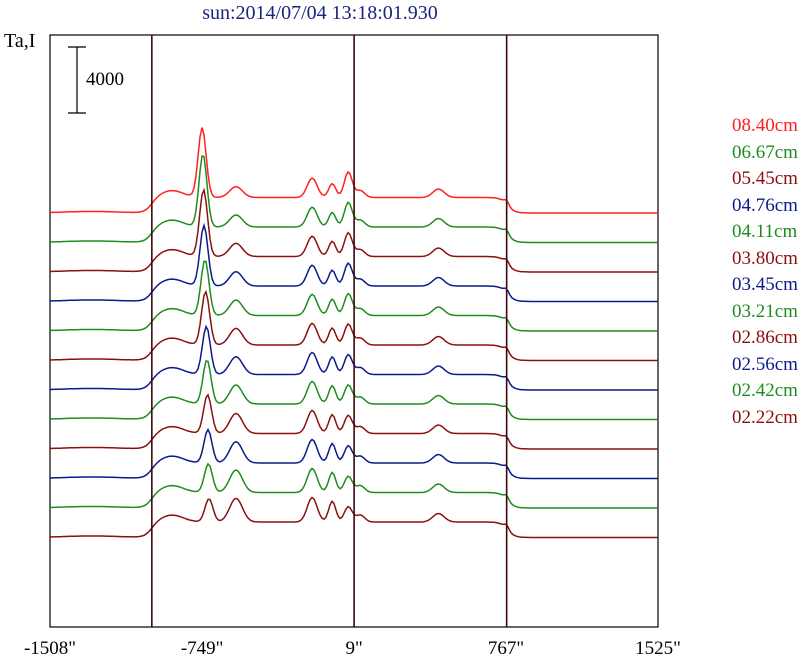 Image resolution: width=807 pixels, height=662 pixels. What do you see at coordinates (765, 205) in the screenshot?
I see `legend-item: 04.76cm` at bounding box center [765, 205].